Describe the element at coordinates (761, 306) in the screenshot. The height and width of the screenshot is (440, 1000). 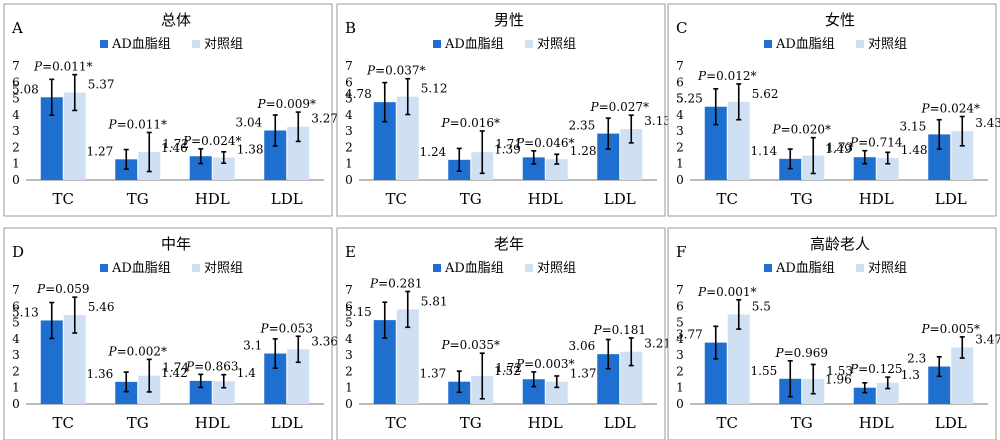
I see `data-label-control: 5.5` at that location.